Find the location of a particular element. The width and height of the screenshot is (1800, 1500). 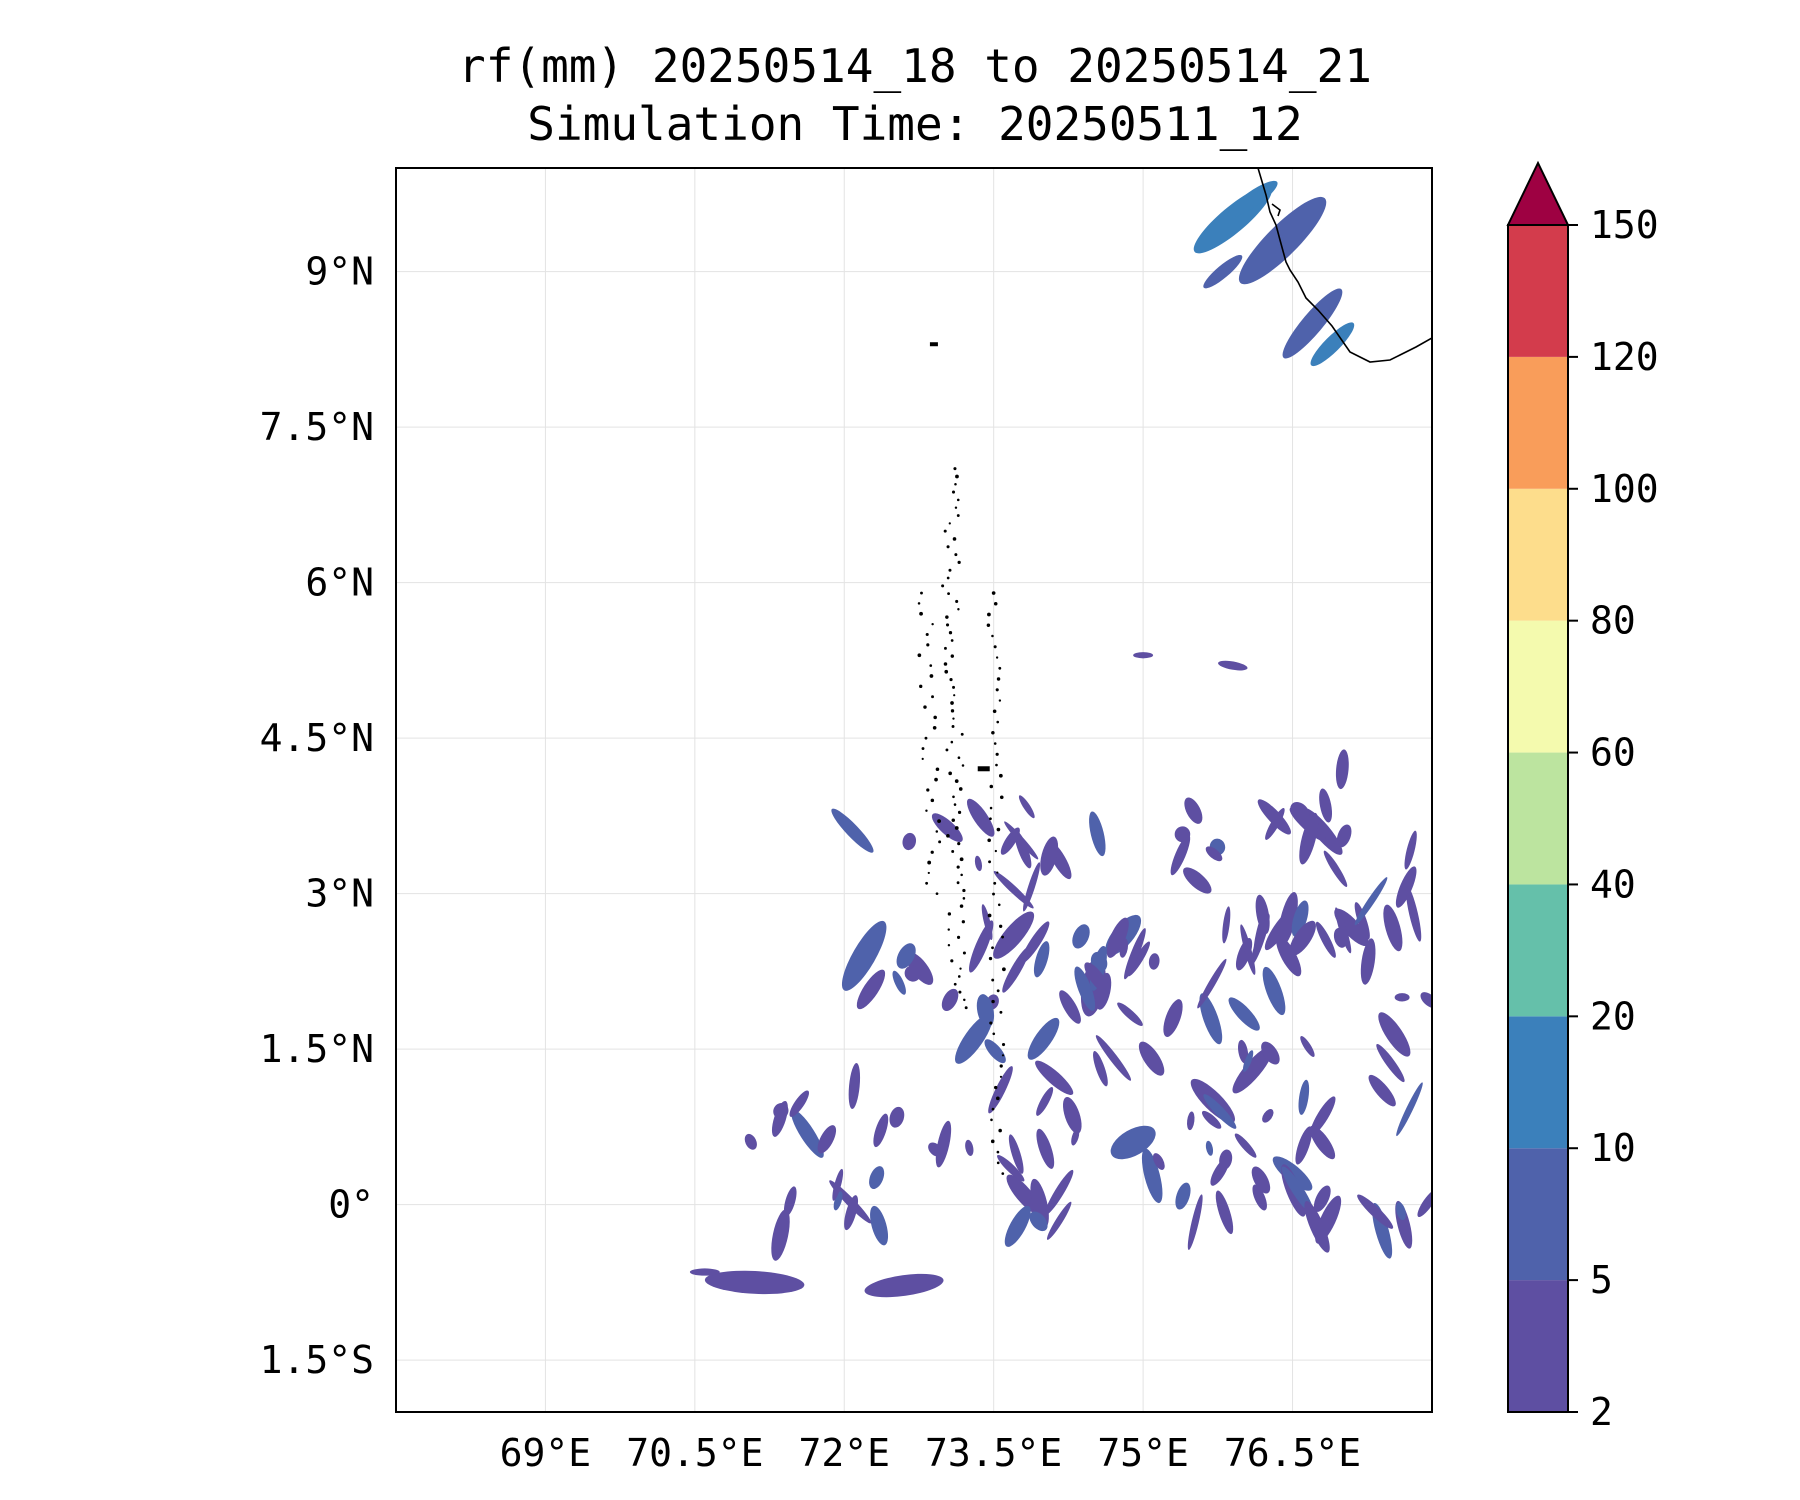

islands is located at coordinates (961, 758).